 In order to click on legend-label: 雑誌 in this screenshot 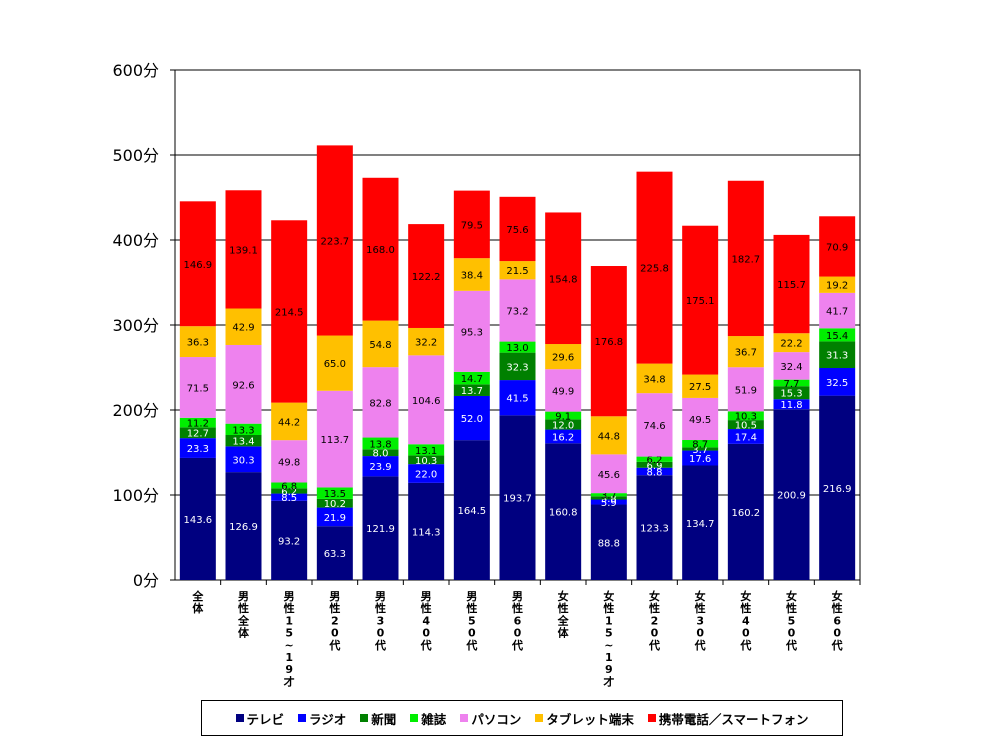, I will do `click(434, 719)`.